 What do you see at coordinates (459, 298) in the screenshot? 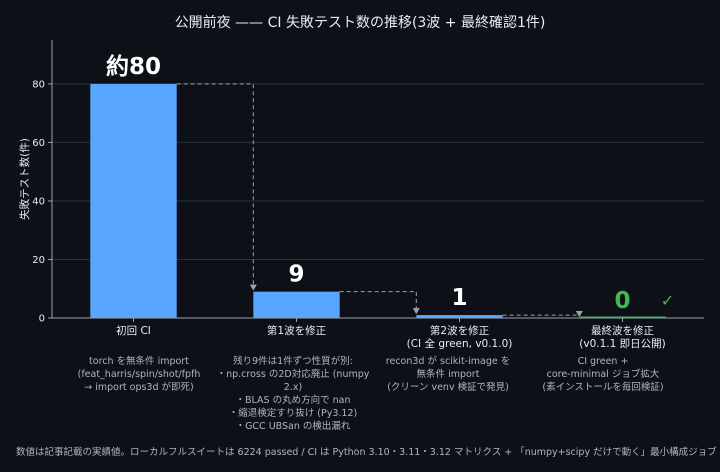
I see `data-label: 1` at bounding box center [459, 298].